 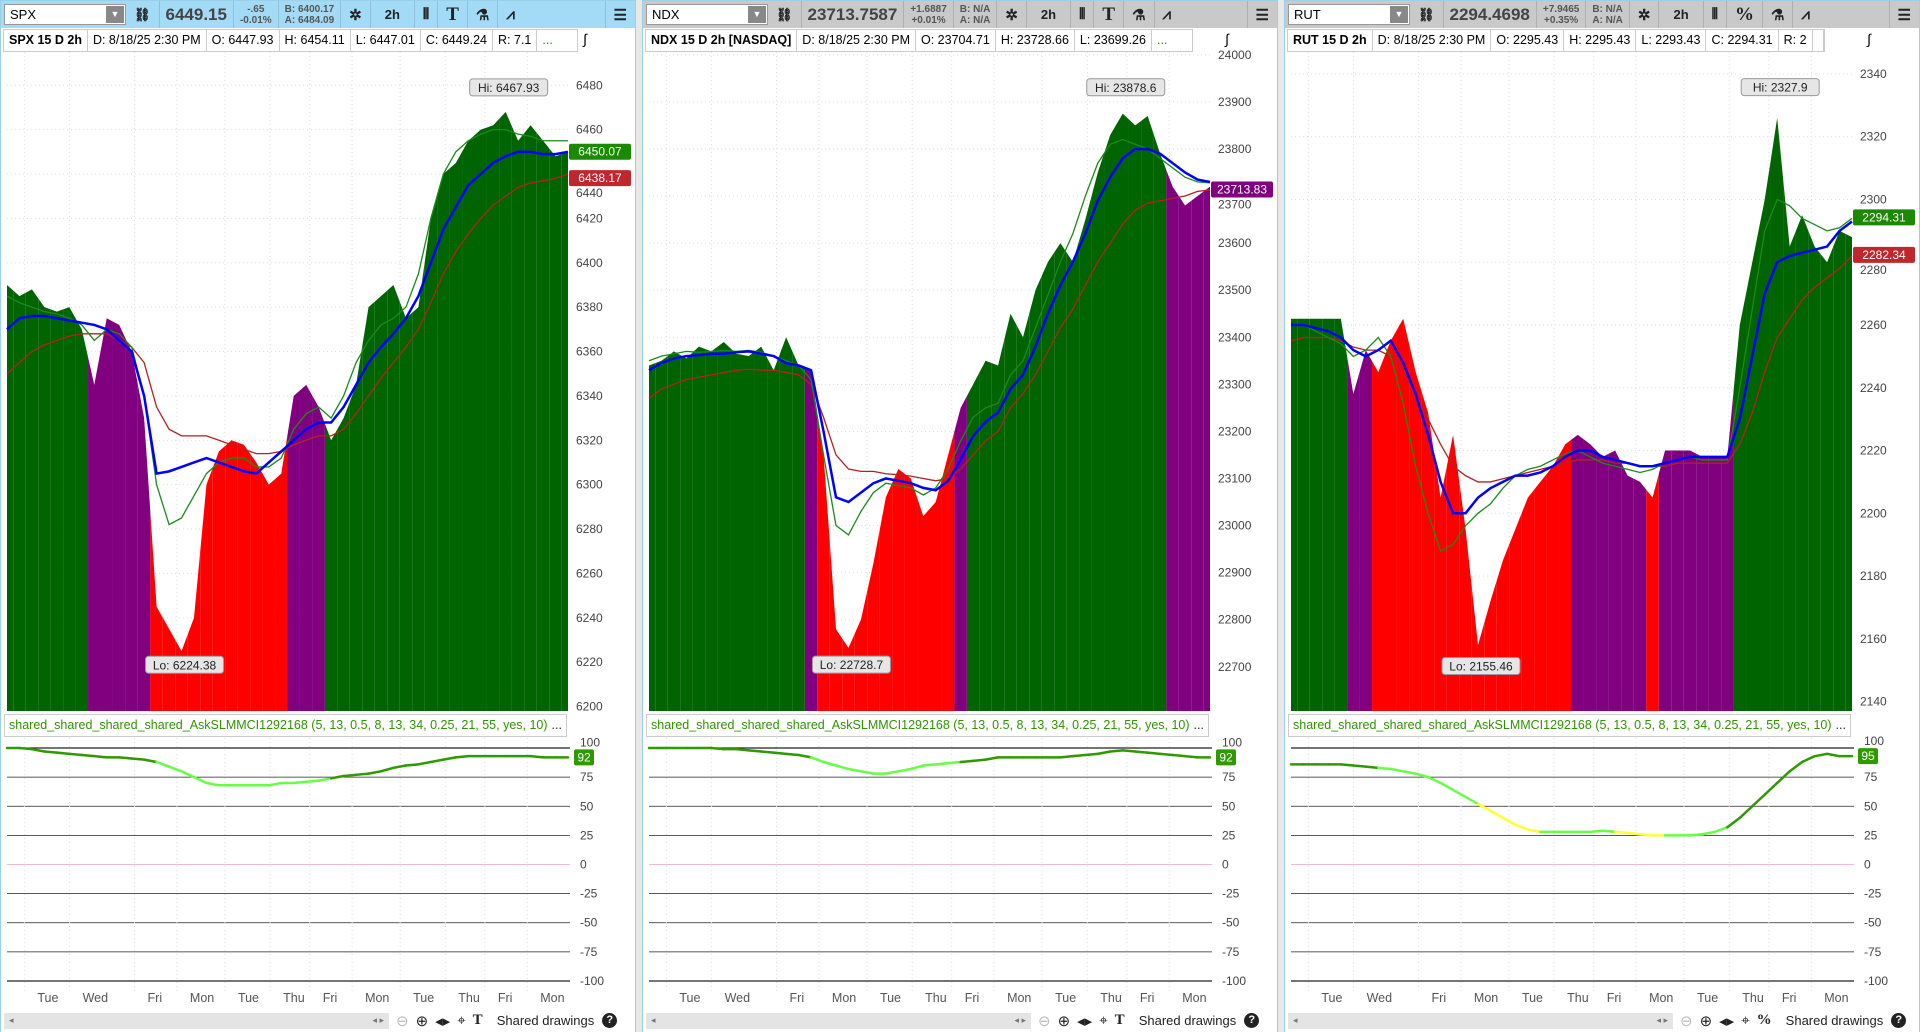 What do you see at coordinates (255, 14) in the screenshot?
I see `net-change: -.65 -0.01%` at bounding box center [255, 14].